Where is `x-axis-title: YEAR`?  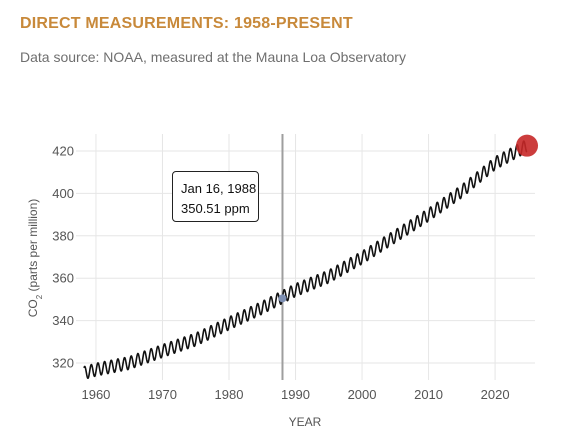
x-axis-title: YEAR is located at coordinates (305, 422).